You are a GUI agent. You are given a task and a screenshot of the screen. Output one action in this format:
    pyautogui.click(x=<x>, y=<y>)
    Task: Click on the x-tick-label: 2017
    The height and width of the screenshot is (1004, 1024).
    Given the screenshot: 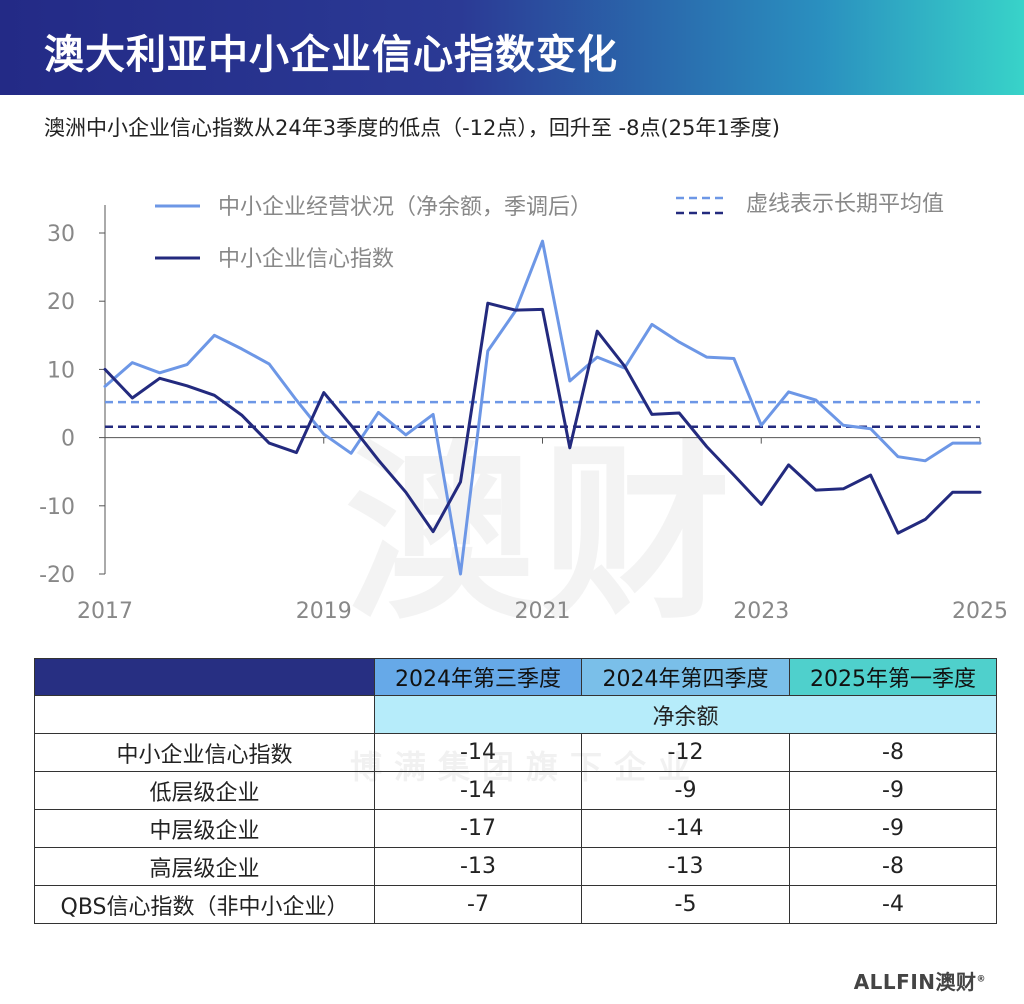 What is the action you would take?
    pyautogui.click(x=105, y=611)
    